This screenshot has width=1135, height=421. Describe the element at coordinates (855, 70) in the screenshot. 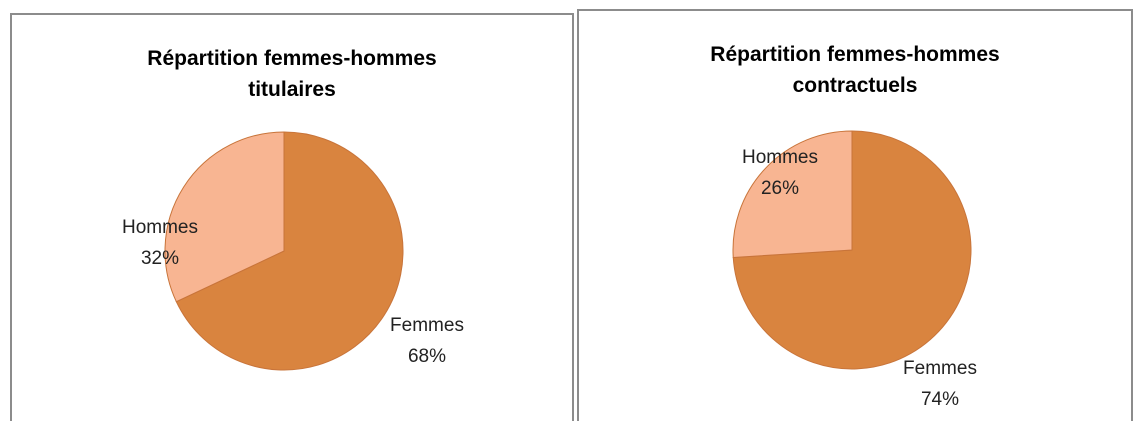

I see `chart-title: Répartition femmes-hommes contractuels` at that location.